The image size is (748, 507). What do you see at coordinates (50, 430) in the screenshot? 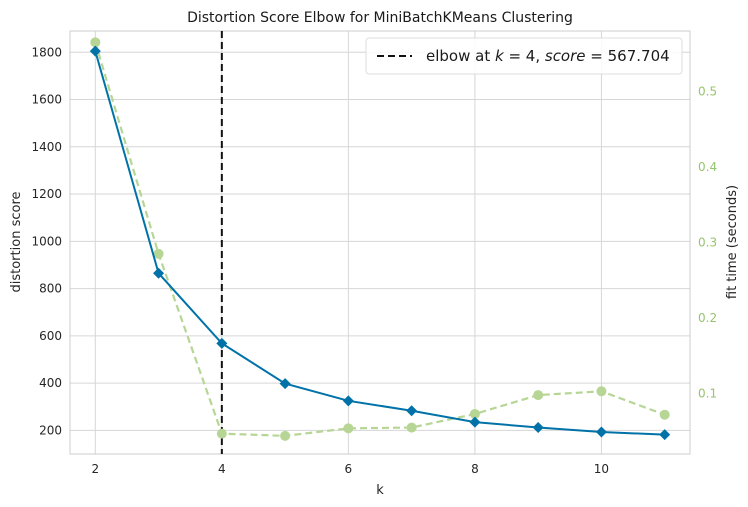
I see `y-tick-label: 200` at bounding box center [50, 430].